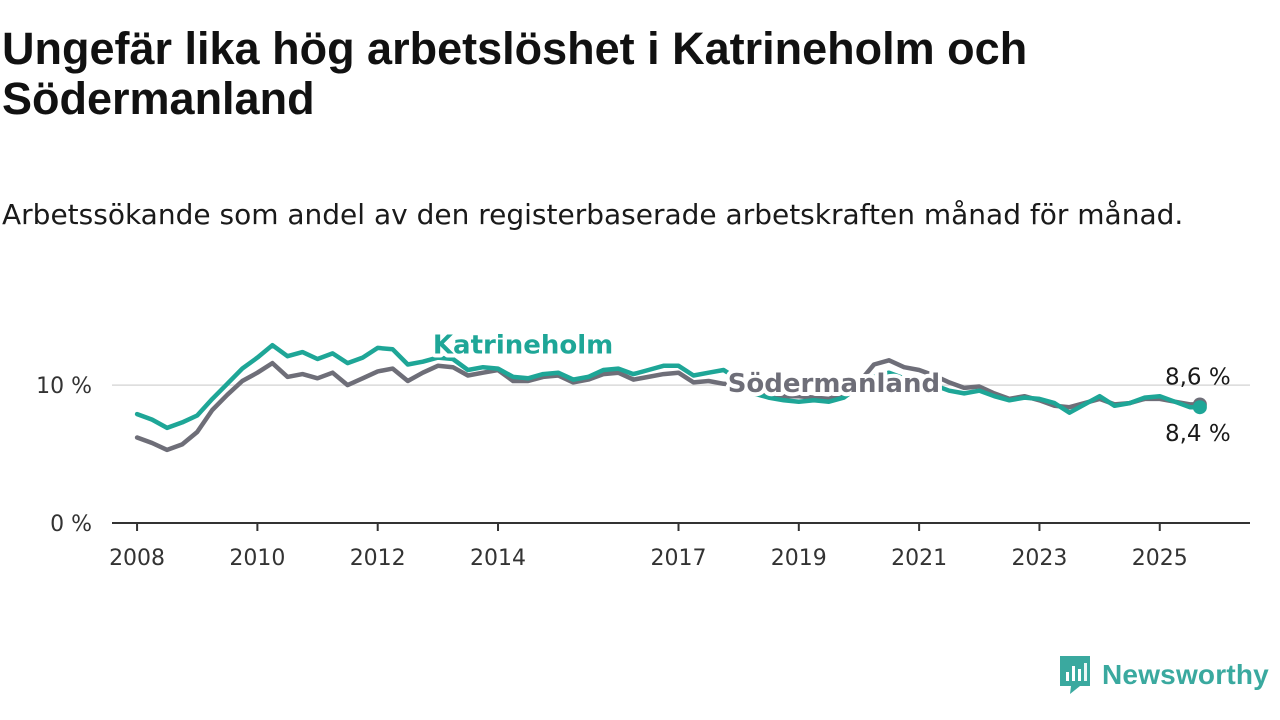  What do you see at coordinates (1039, 558) in the screenshot?
I see `x-tick-label: 2023` at bounding box center [1039, 558].